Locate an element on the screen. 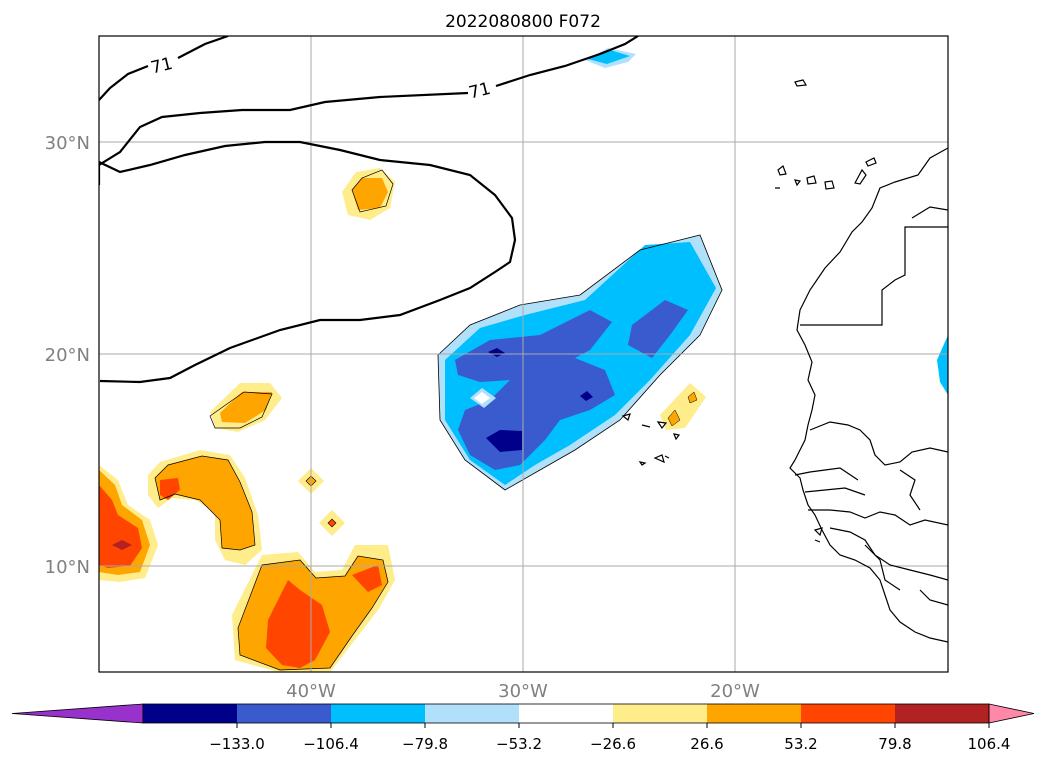  colorbar-tick-label: 26.6 is located at coordinates (706, 744).